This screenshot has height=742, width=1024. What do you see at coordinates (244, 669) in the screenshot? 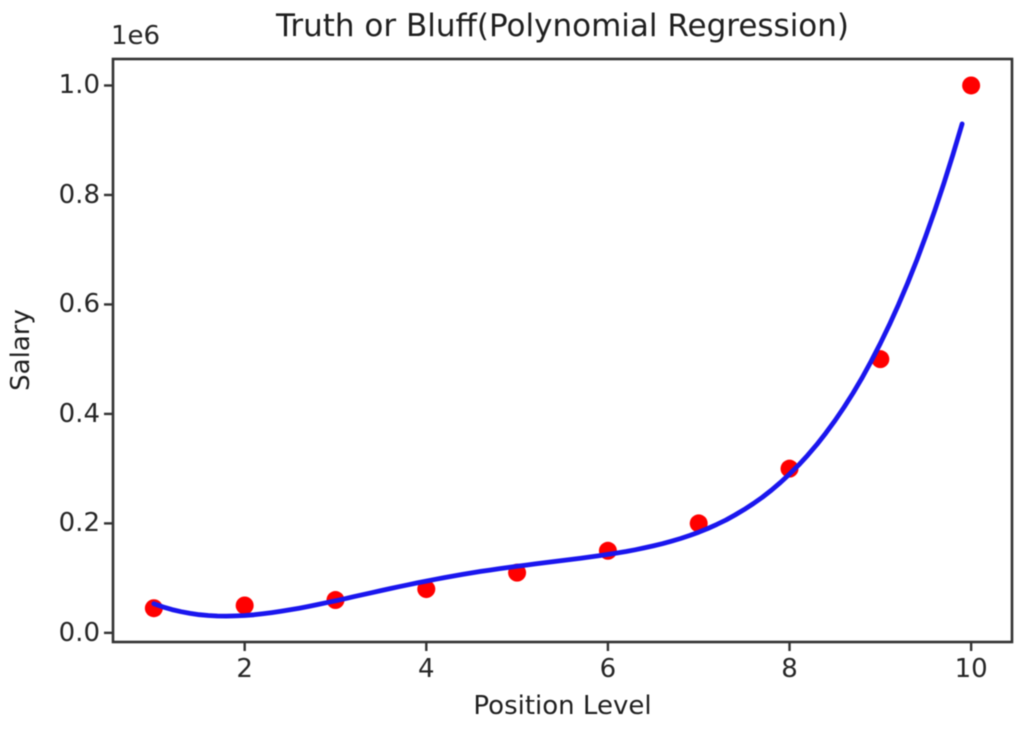
I see `x-tick-label: 2` at bounding box center [244, 669].